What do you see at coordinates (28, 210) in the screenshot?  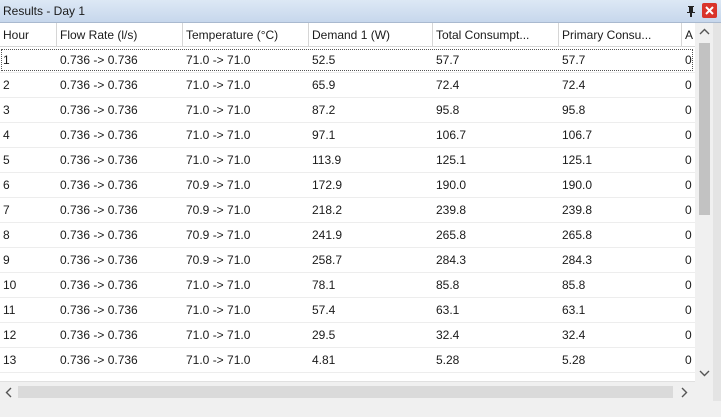 I see `table-cell: 7` at bounding box center [28, 210].